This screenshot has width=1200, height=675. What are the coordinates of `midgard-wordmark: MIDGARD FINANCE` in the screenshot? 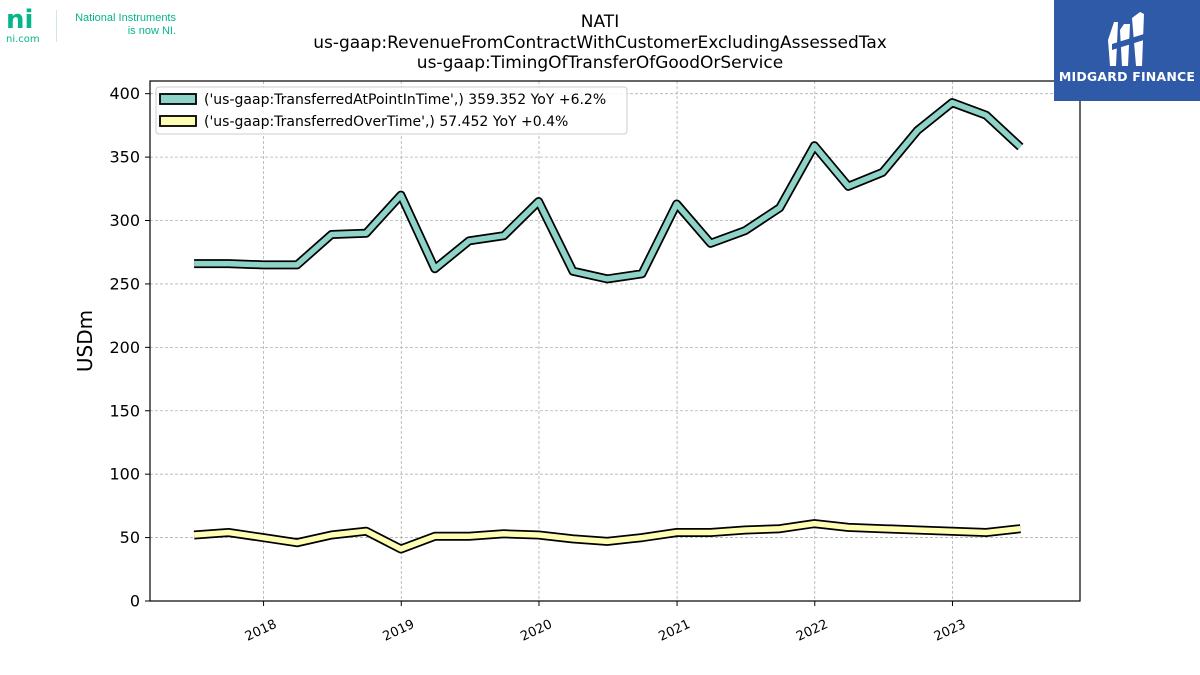 It's located at (1127, 76).